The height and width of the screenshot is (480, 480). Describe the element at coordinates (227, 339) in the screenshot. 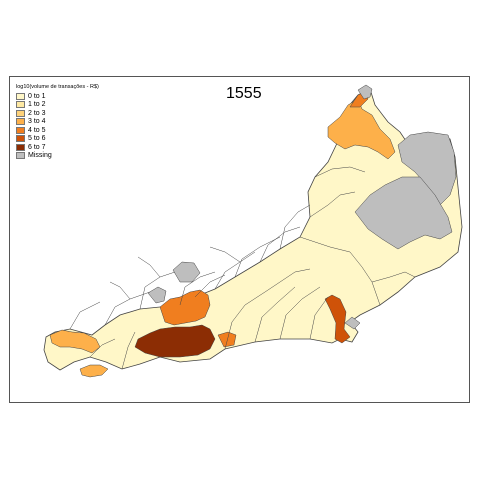

I see `region-metro-niteroi` at that location.